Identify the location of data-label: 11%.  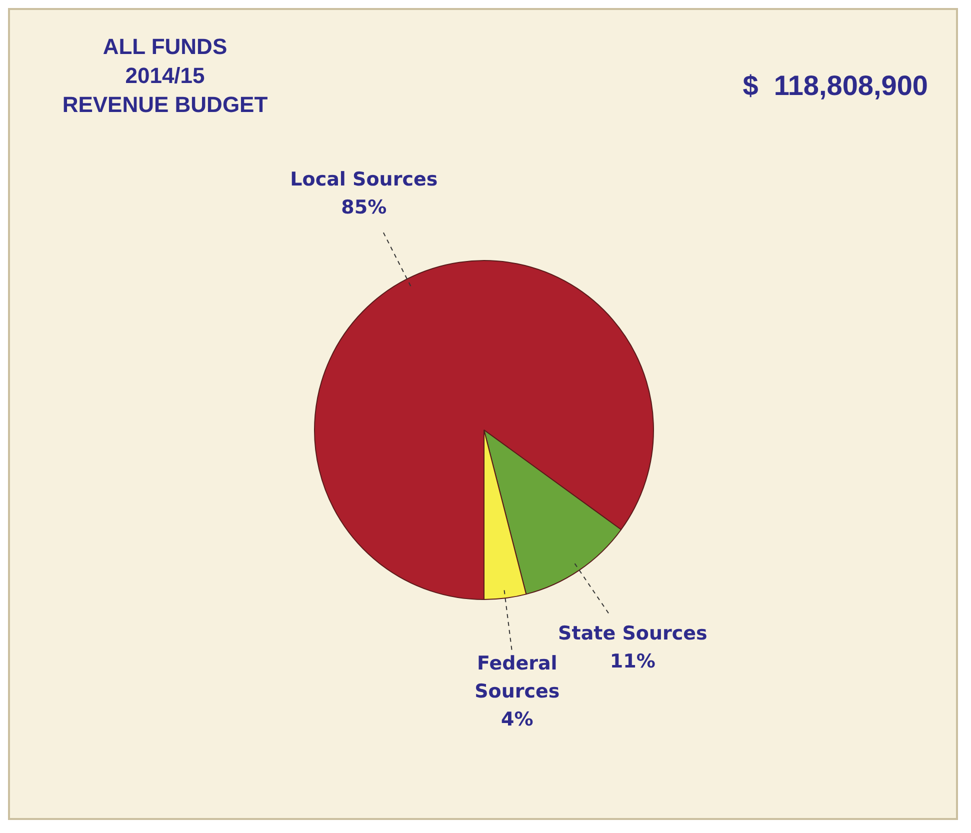
(633, 661).